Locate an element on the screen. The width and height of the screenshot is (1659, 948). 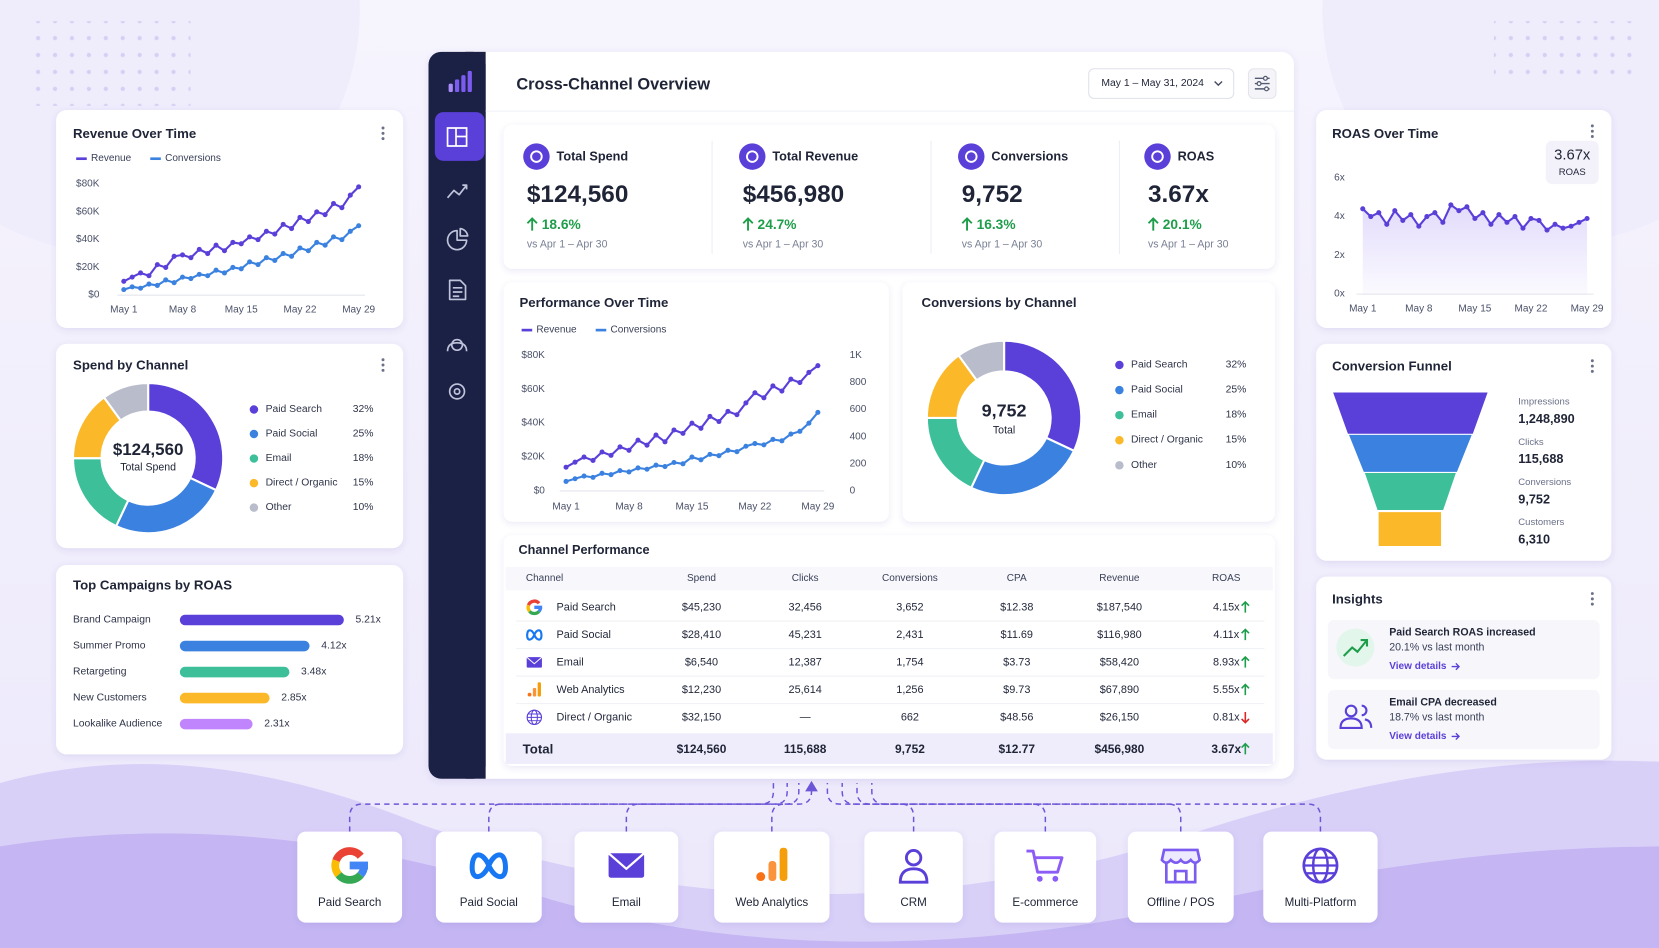
table-title: Channel Performance is located at coordinates (583, 550).